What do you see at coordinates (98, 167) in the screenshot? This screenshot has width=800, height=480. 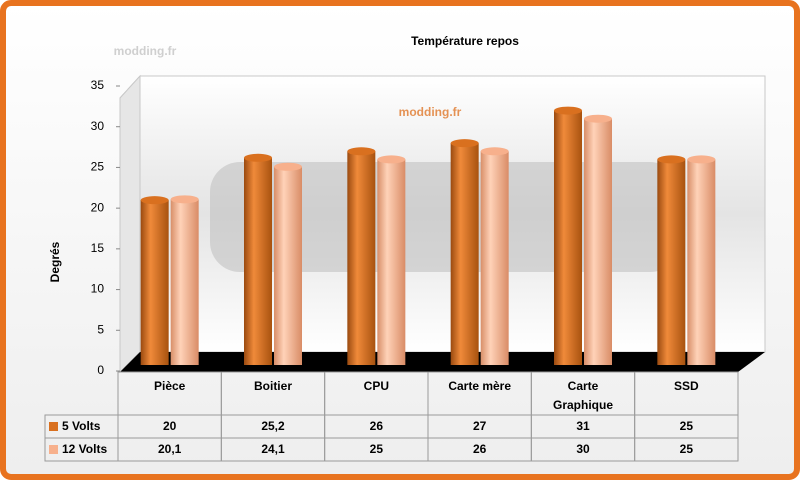 I see `y-tick-label: 25` at bounding box center [98, 167].